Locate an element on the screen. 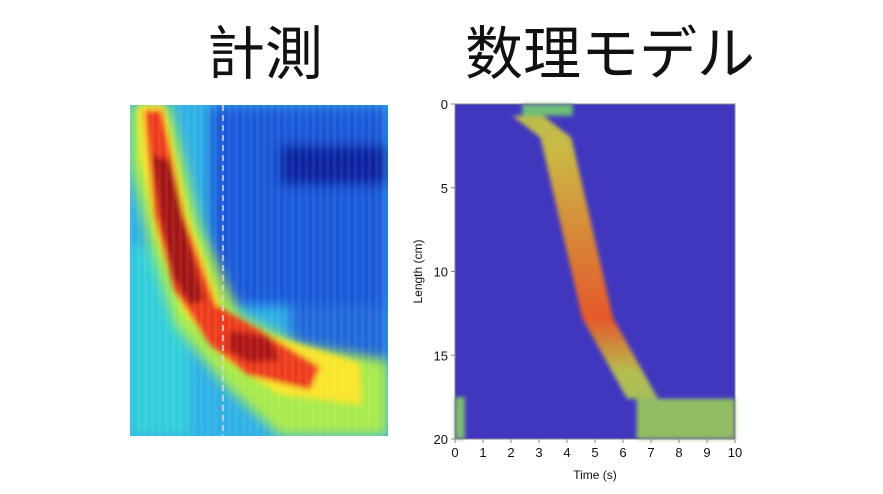  model-x-tick-label-0: 0 is located at coordinates (454, 452).